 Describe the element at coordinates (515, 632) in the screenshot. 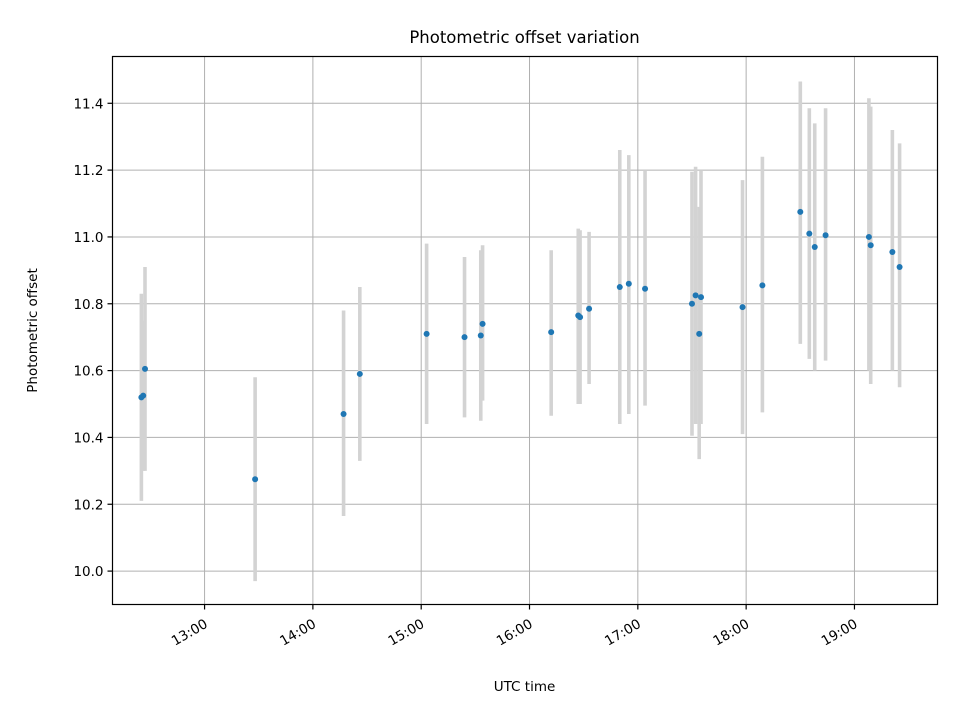

I see `x-tick-label: 16:00` at that location.